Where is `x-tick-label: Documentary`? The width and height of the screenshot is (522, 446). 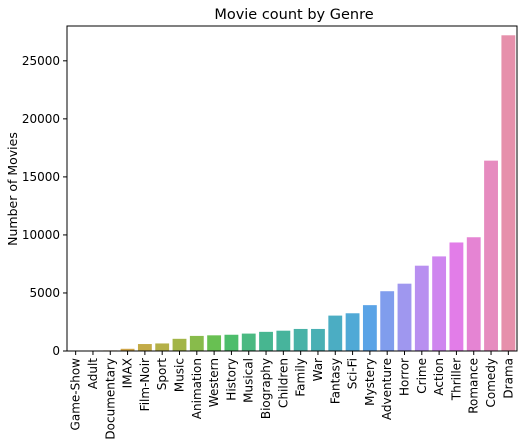 x-tick-label: Documentary is located at coordinates (110, 399).